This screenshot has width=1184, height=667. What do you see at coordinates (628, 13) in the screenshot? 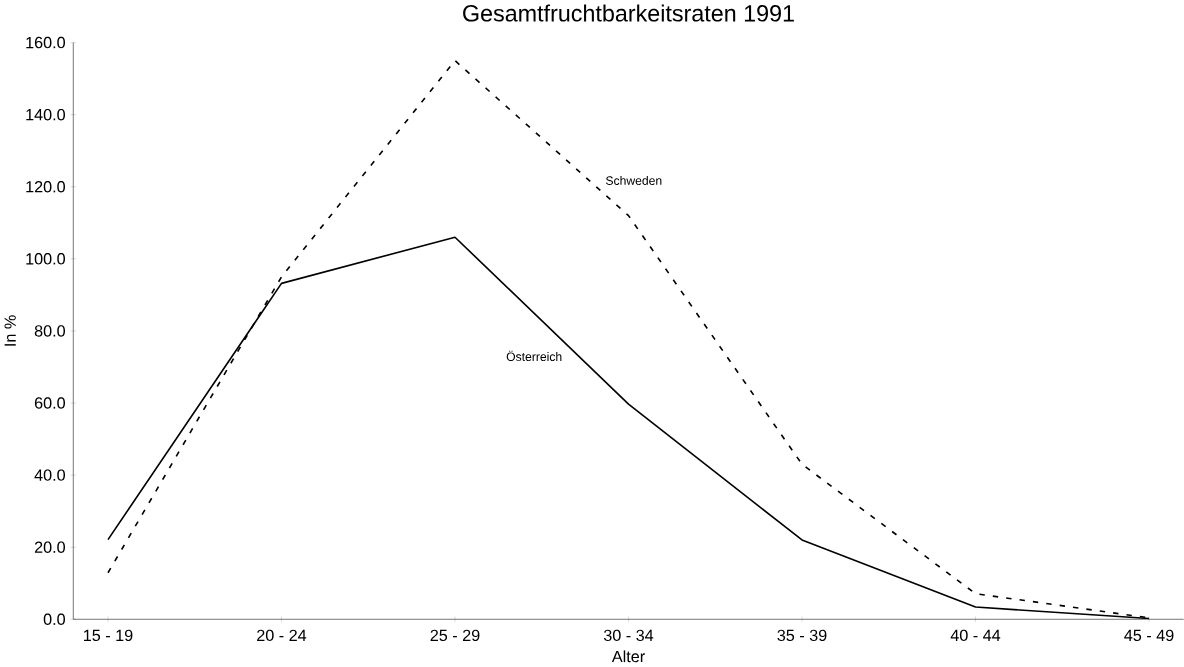
I see `chart-title: Gesamtfruchtbarkeitsraten 1991` at bounding box center [628, 13].